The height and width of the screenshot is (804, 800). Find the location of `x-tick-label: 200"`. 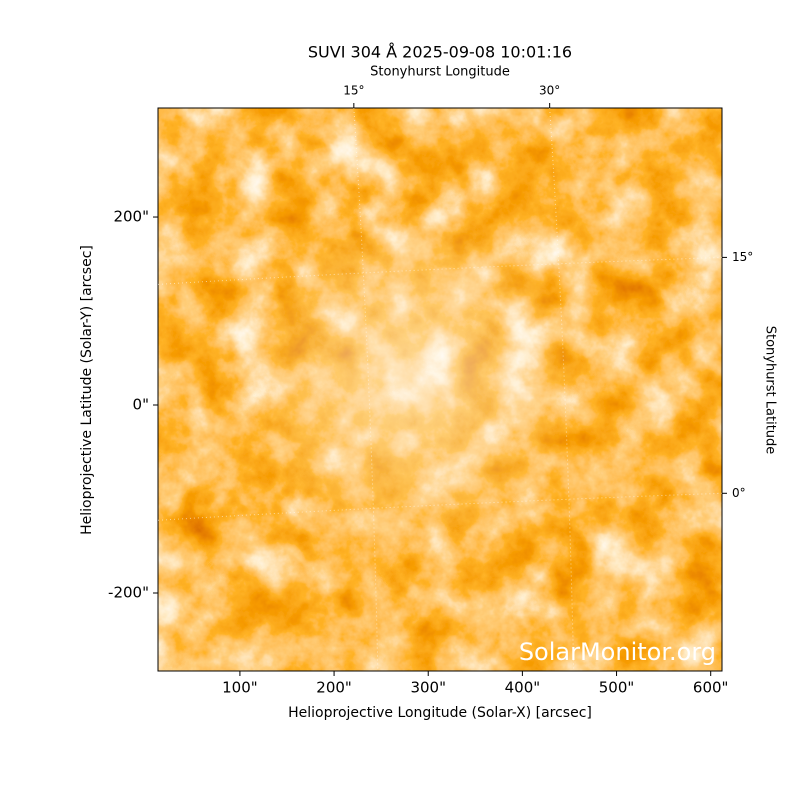

x-tick-label: 200" is located at coordinates (334, 688).